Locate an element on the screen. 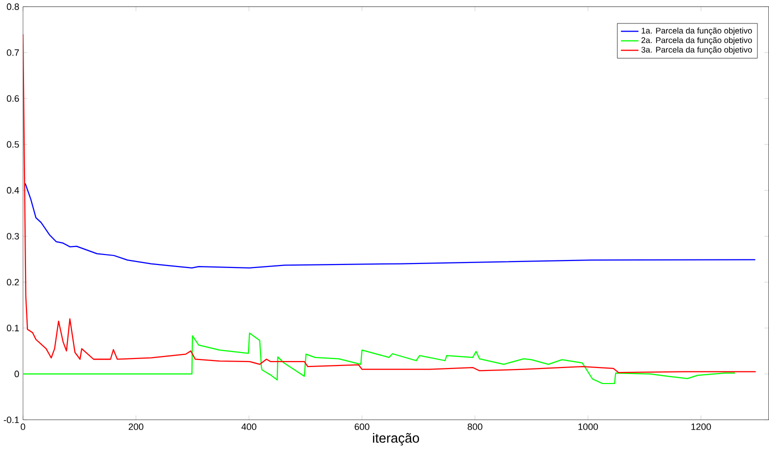 The image size is (769, 449). y-tick-label: 0.4 is located at coordinates (13, 190).